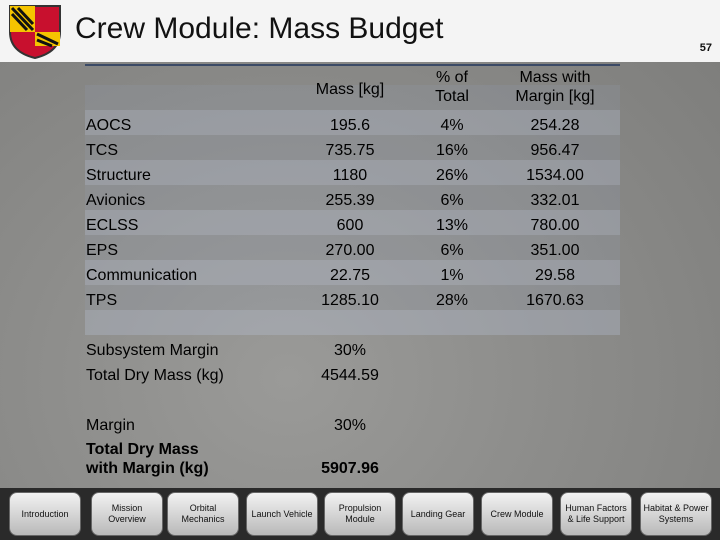 The height and width of the screenshot is (540, 720). What do you see at coordinates (155, 375) in the screenshot?
I see `summary-label: Total Dry Mass (kg)` at bounding box center [155, 375].